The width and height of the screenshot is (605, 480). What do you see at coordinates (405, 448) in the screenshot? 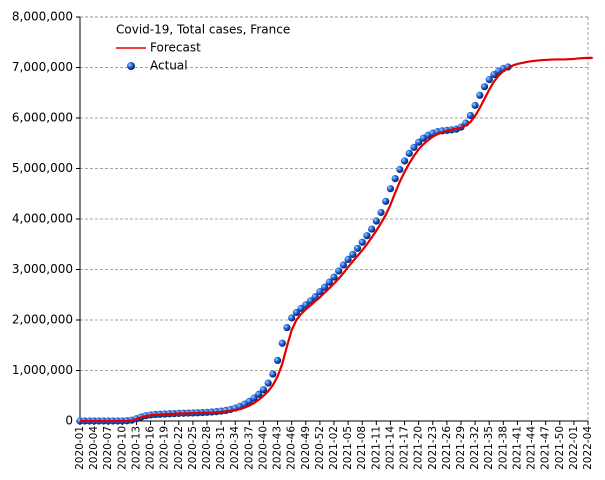
I see `x-tick-label: 2021-17` at bounding box center [405, 448].